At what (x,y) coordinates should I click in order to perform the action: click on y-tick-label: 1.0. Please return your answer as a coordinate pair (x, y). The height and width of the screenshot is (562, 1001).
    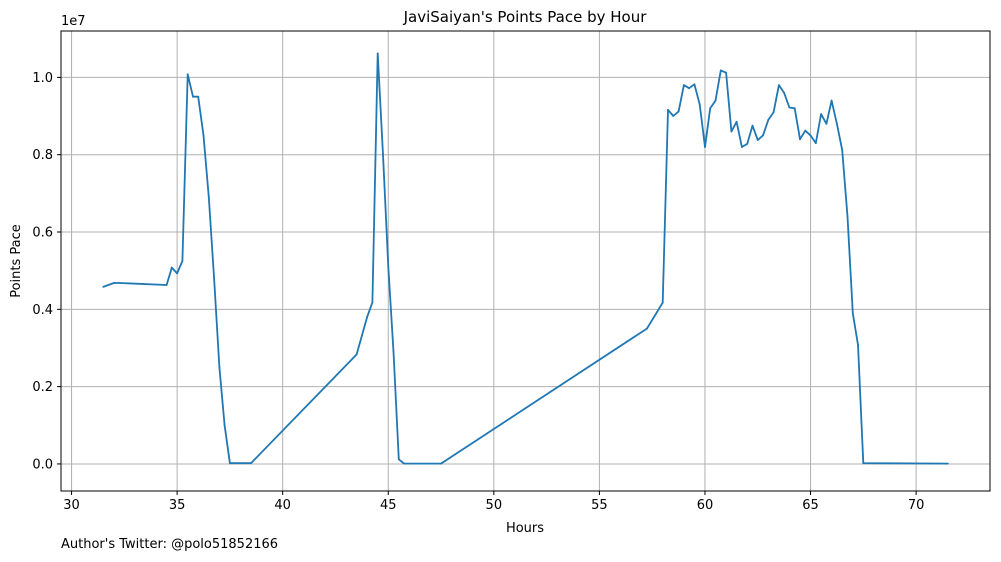
    Looking at the image, I should click on (42, 78).